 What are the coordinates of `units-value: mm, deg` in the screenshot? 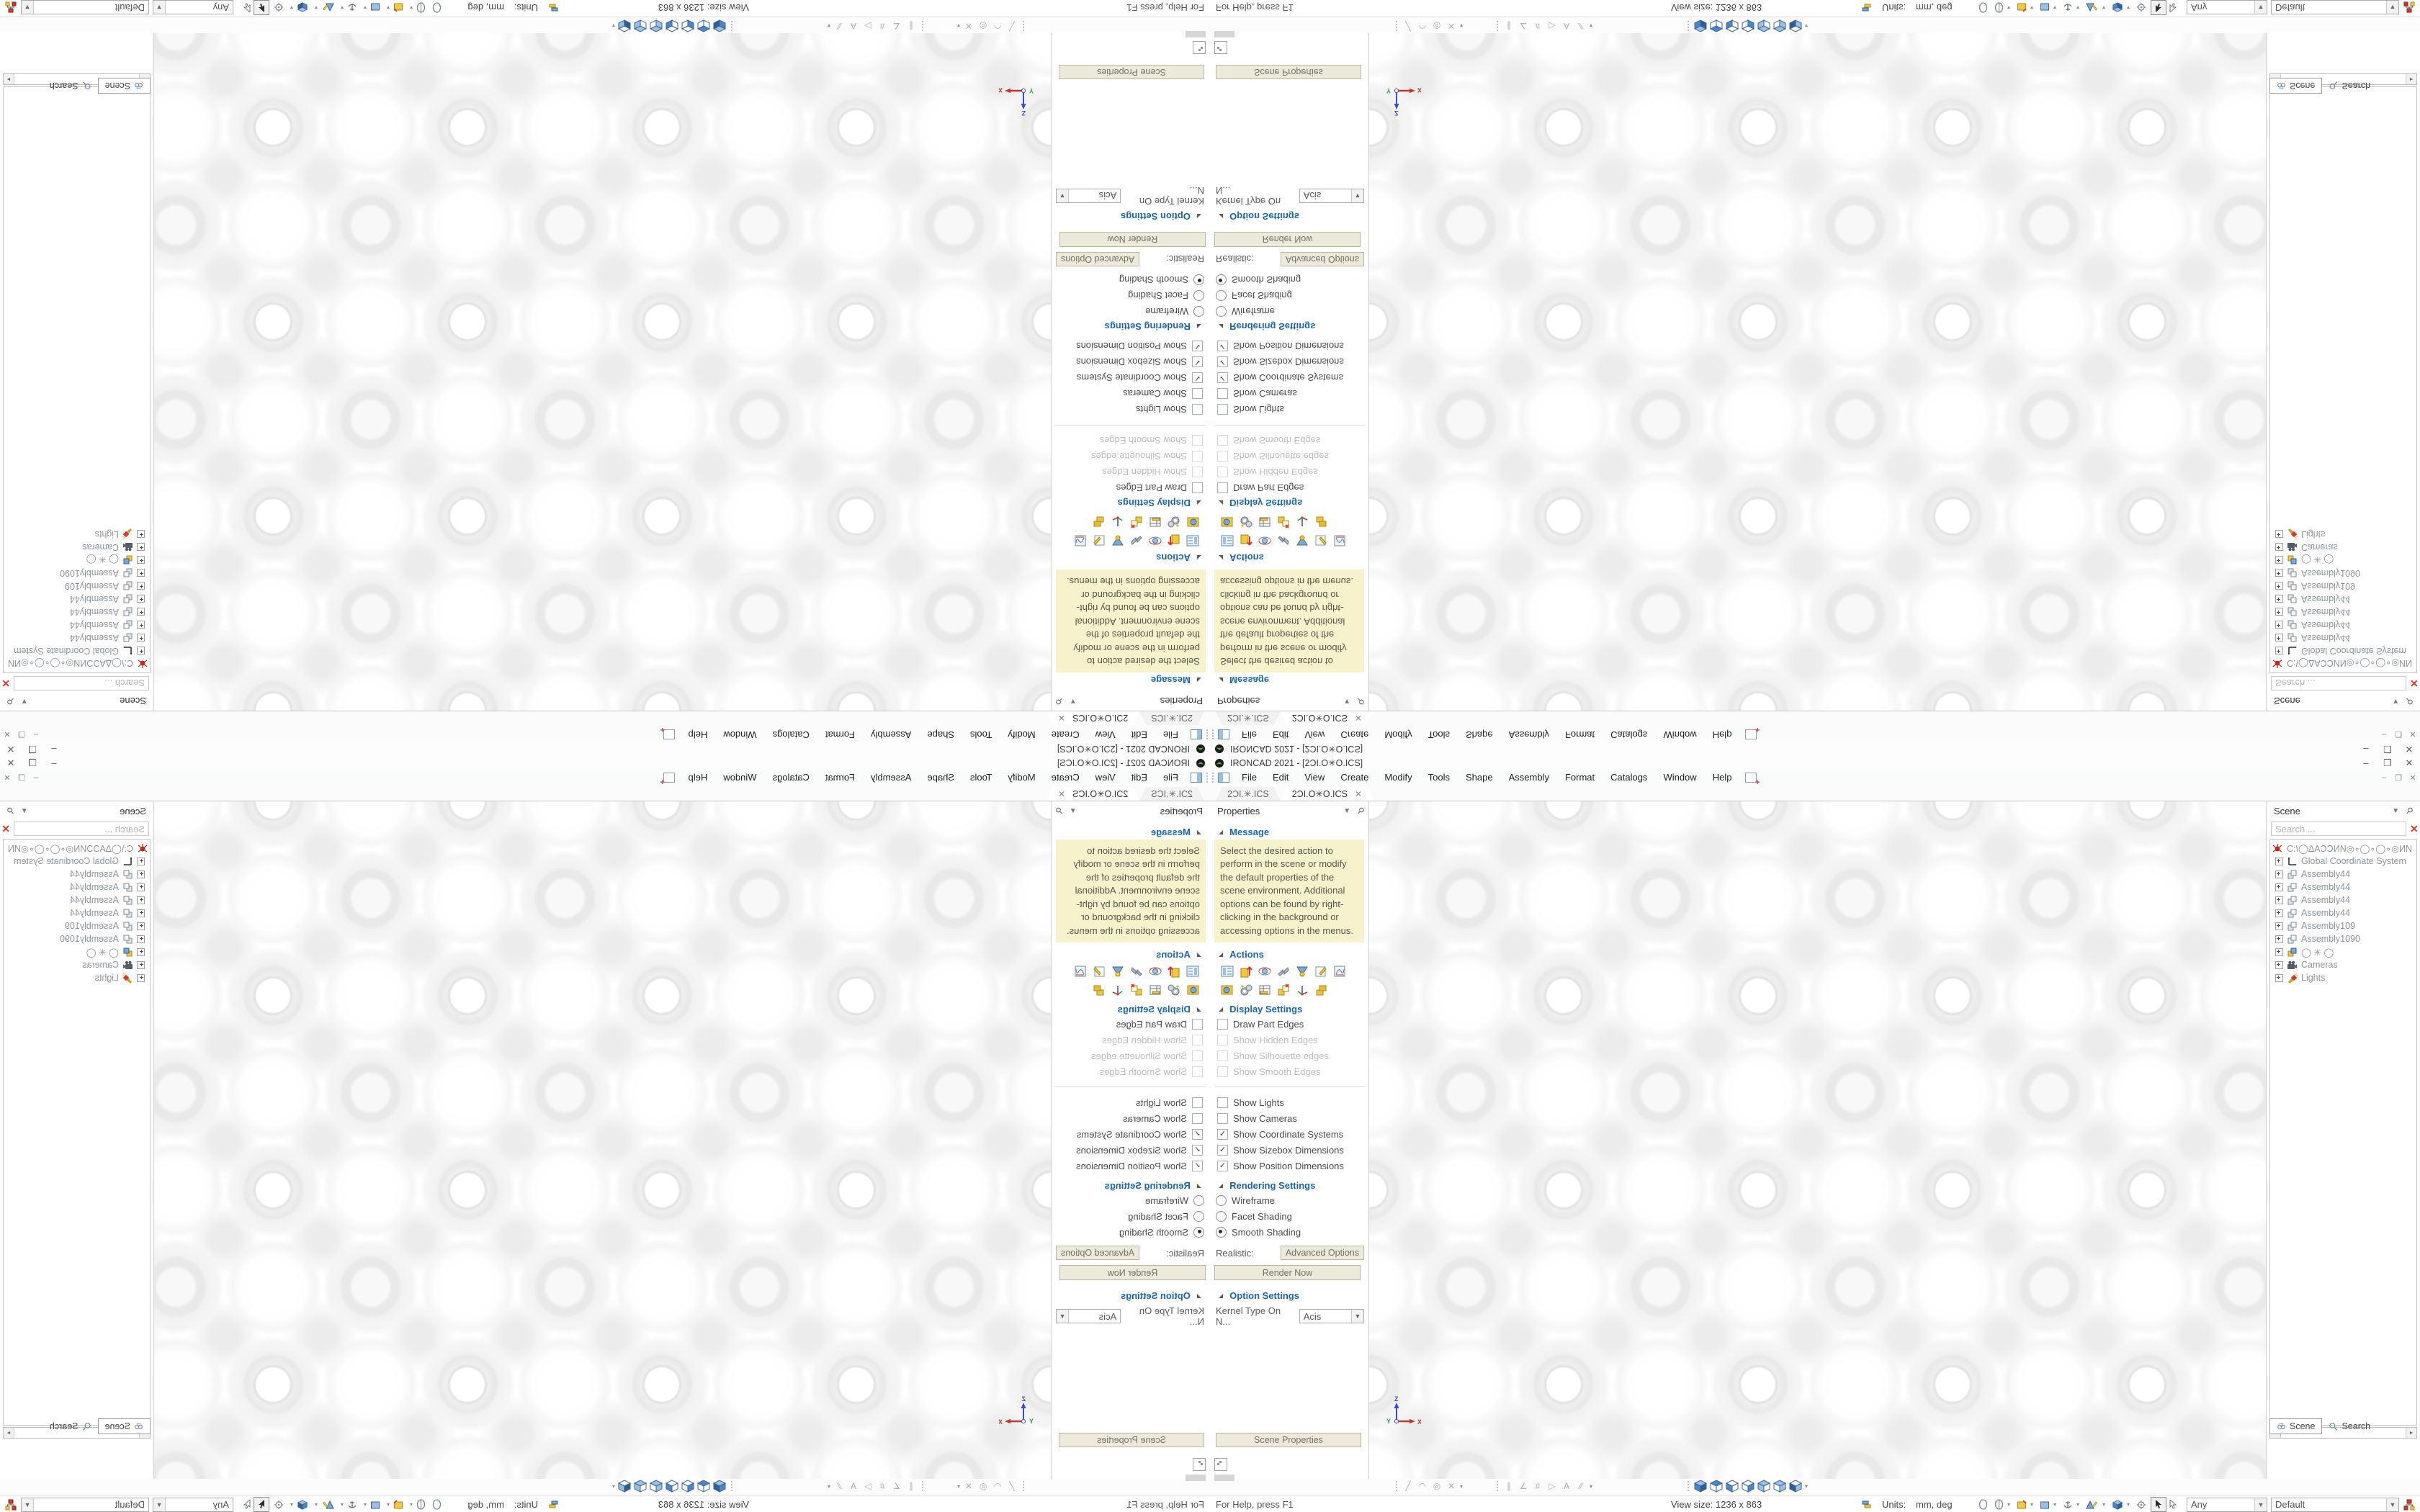 It's located at (485, 7).